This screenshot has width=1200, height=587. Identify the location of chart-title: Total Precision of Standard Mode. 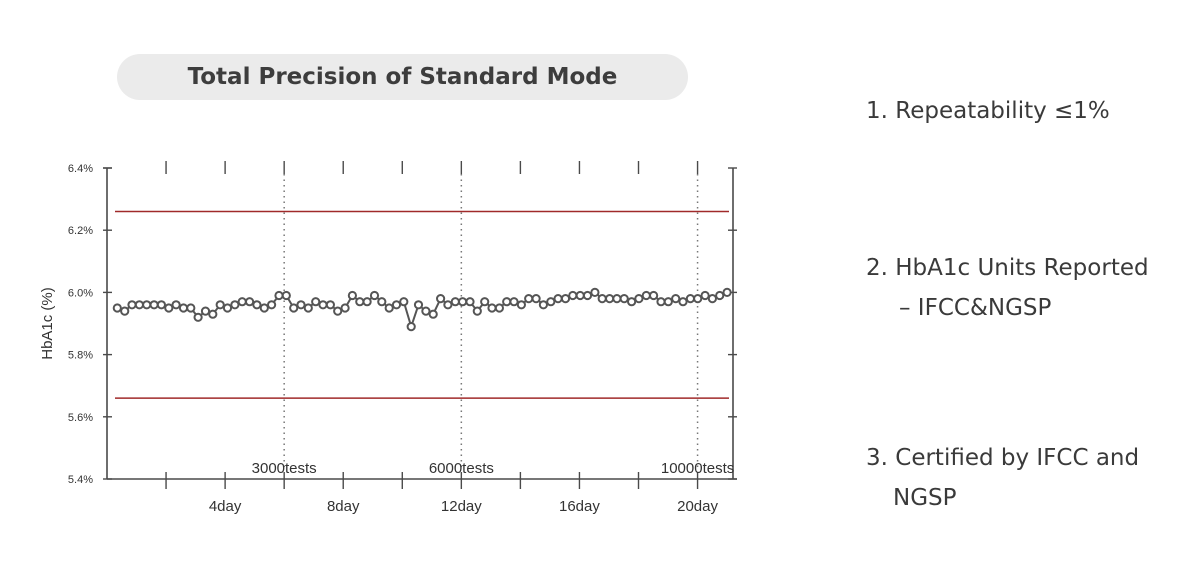
(402, 77).